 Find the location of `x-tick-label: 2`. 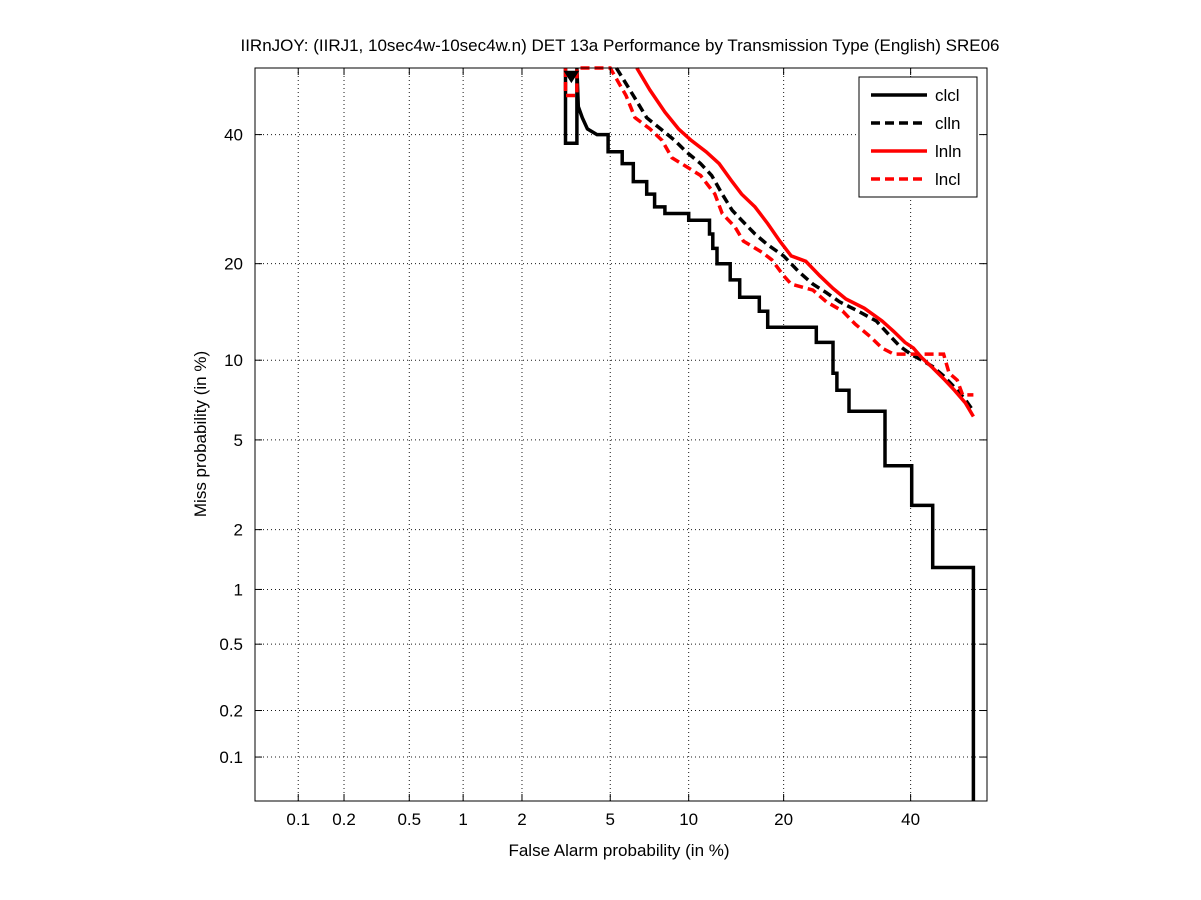

x-tick-label: 2 is located at coordinates (521, 819).